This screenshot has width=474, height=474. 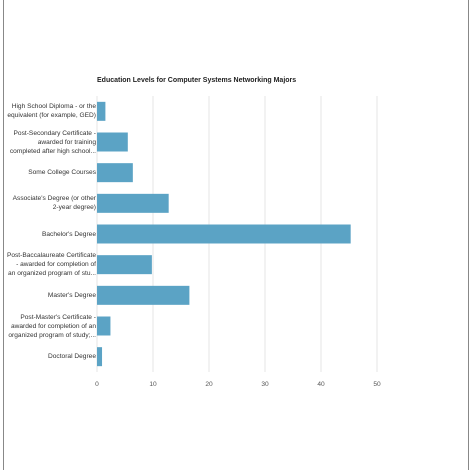 What do you see at coordinates (71, 295) in the screenshot?
I see `category-label-line: Master's Degree` at bounding box center [71, 295].